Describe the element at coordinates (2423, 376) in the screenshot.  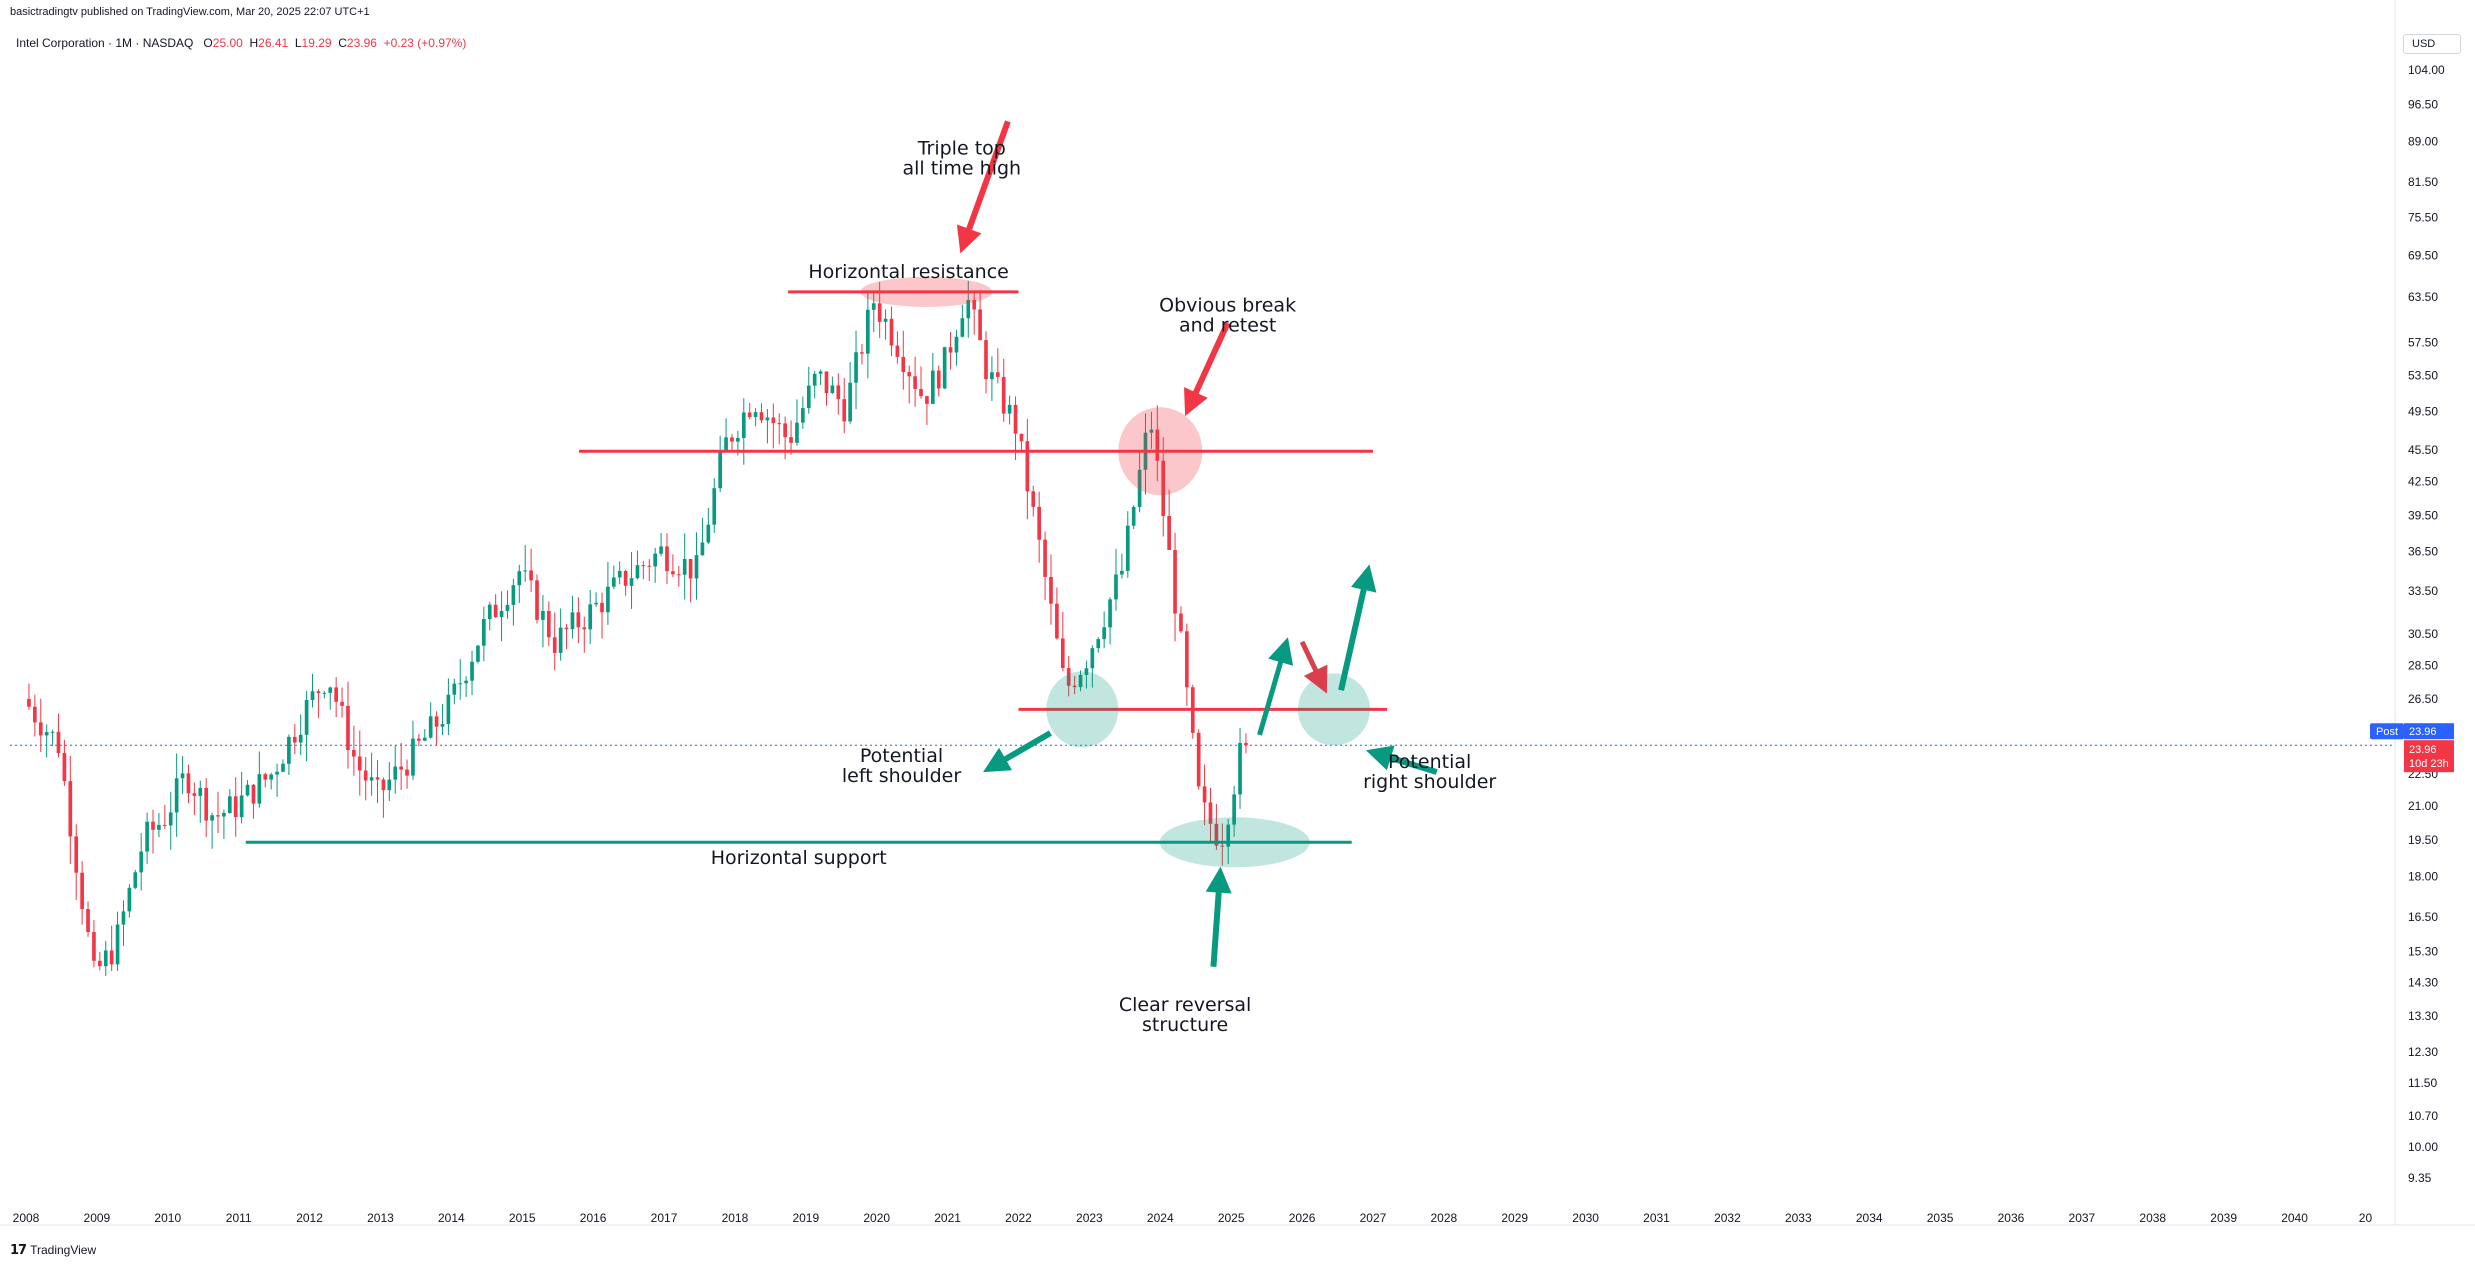
I see `y-tick-label: 53.50` at that location.